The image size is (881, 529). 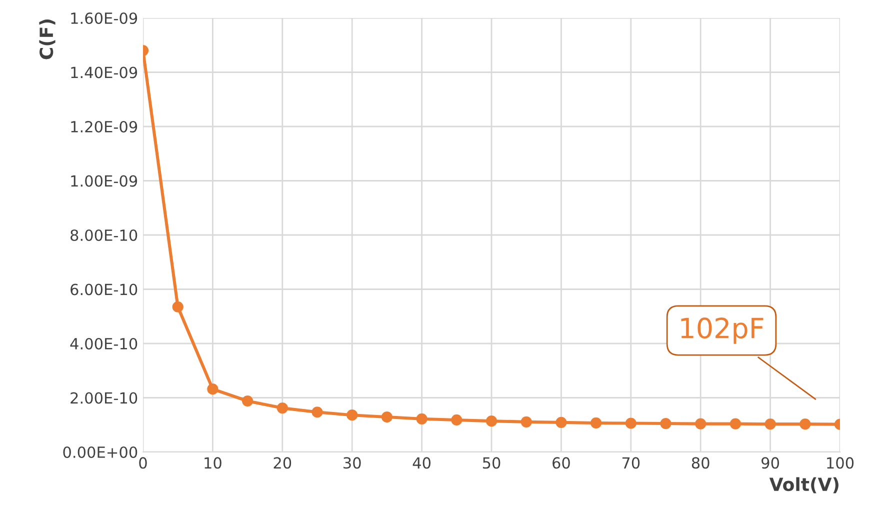 What do you see at coordinates (352, 463) in the screenshot?
I see `x-tick-label: 30` at bounding box center [352, 463].